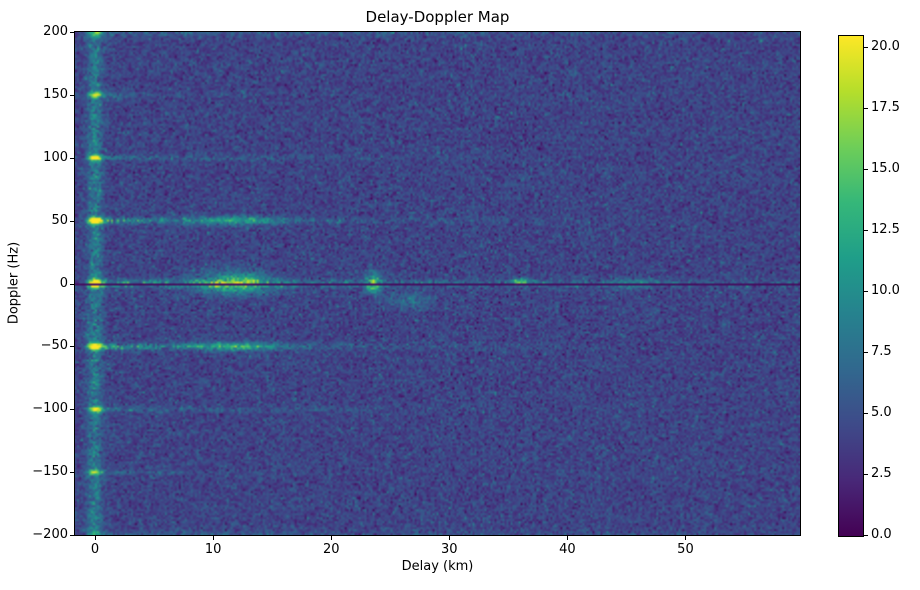 The width and height of the screenshot is (920, 590). Describe the element at coordinates (55, 94) in the screenshot. I see `y-tick-label: 150` at that location.